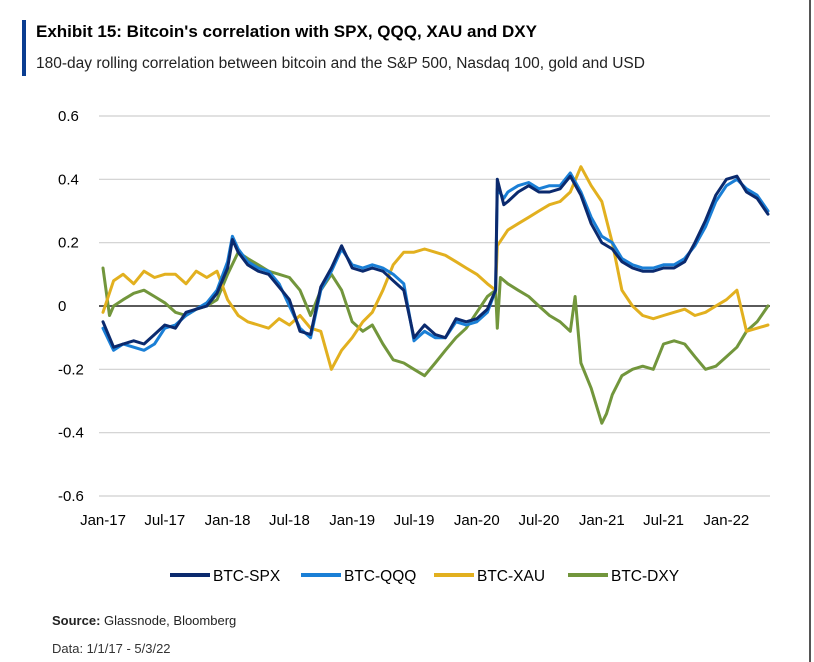  What do you see at coordinates (68, 116) in the screenshot?
I see `y-tick-label: 0.6` at bounding box center [68, 116].